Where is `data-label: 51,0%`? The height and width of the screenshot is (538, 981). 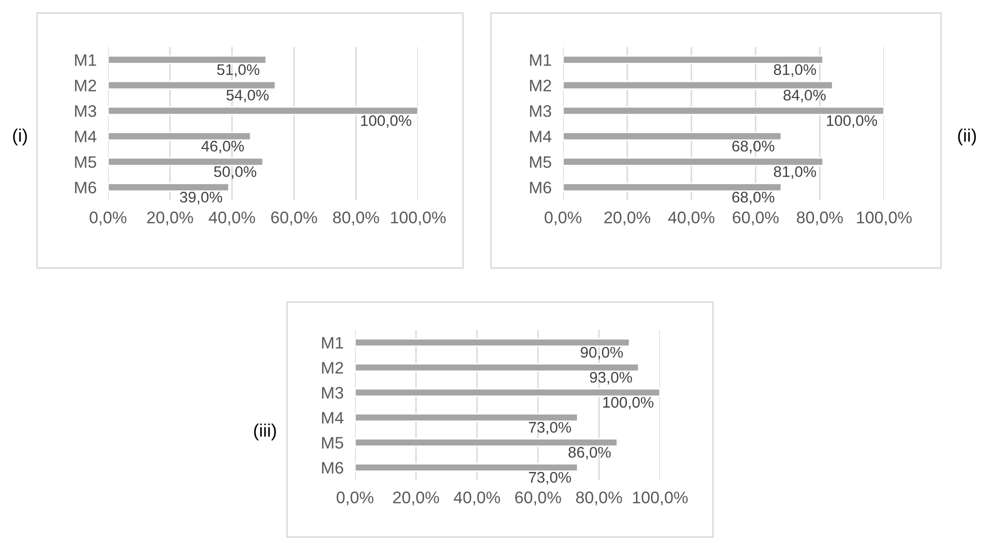
data-label: 51,0% is located at coordinates (238, 70).